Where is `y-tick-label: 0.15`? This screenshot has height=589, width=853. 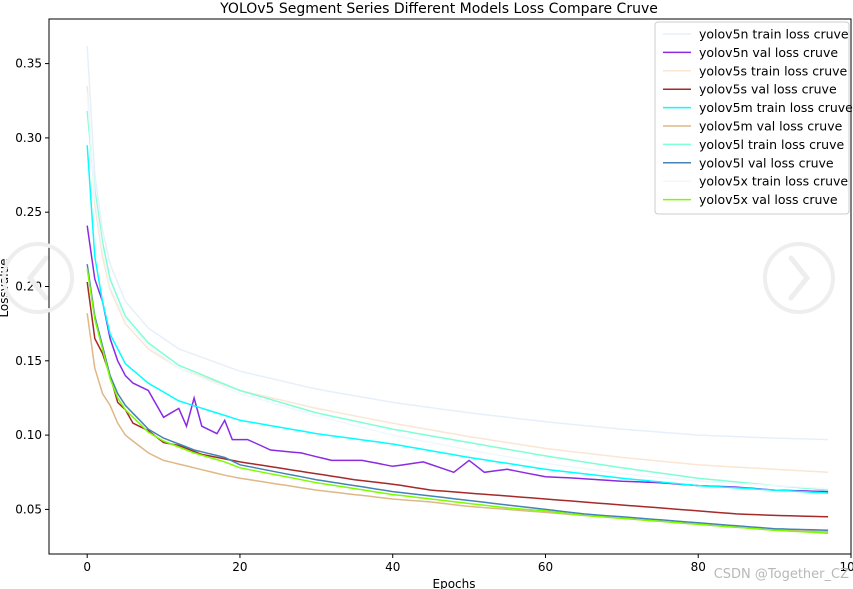 y-tick-label: 0.15 is located at coordinates (28, 361).